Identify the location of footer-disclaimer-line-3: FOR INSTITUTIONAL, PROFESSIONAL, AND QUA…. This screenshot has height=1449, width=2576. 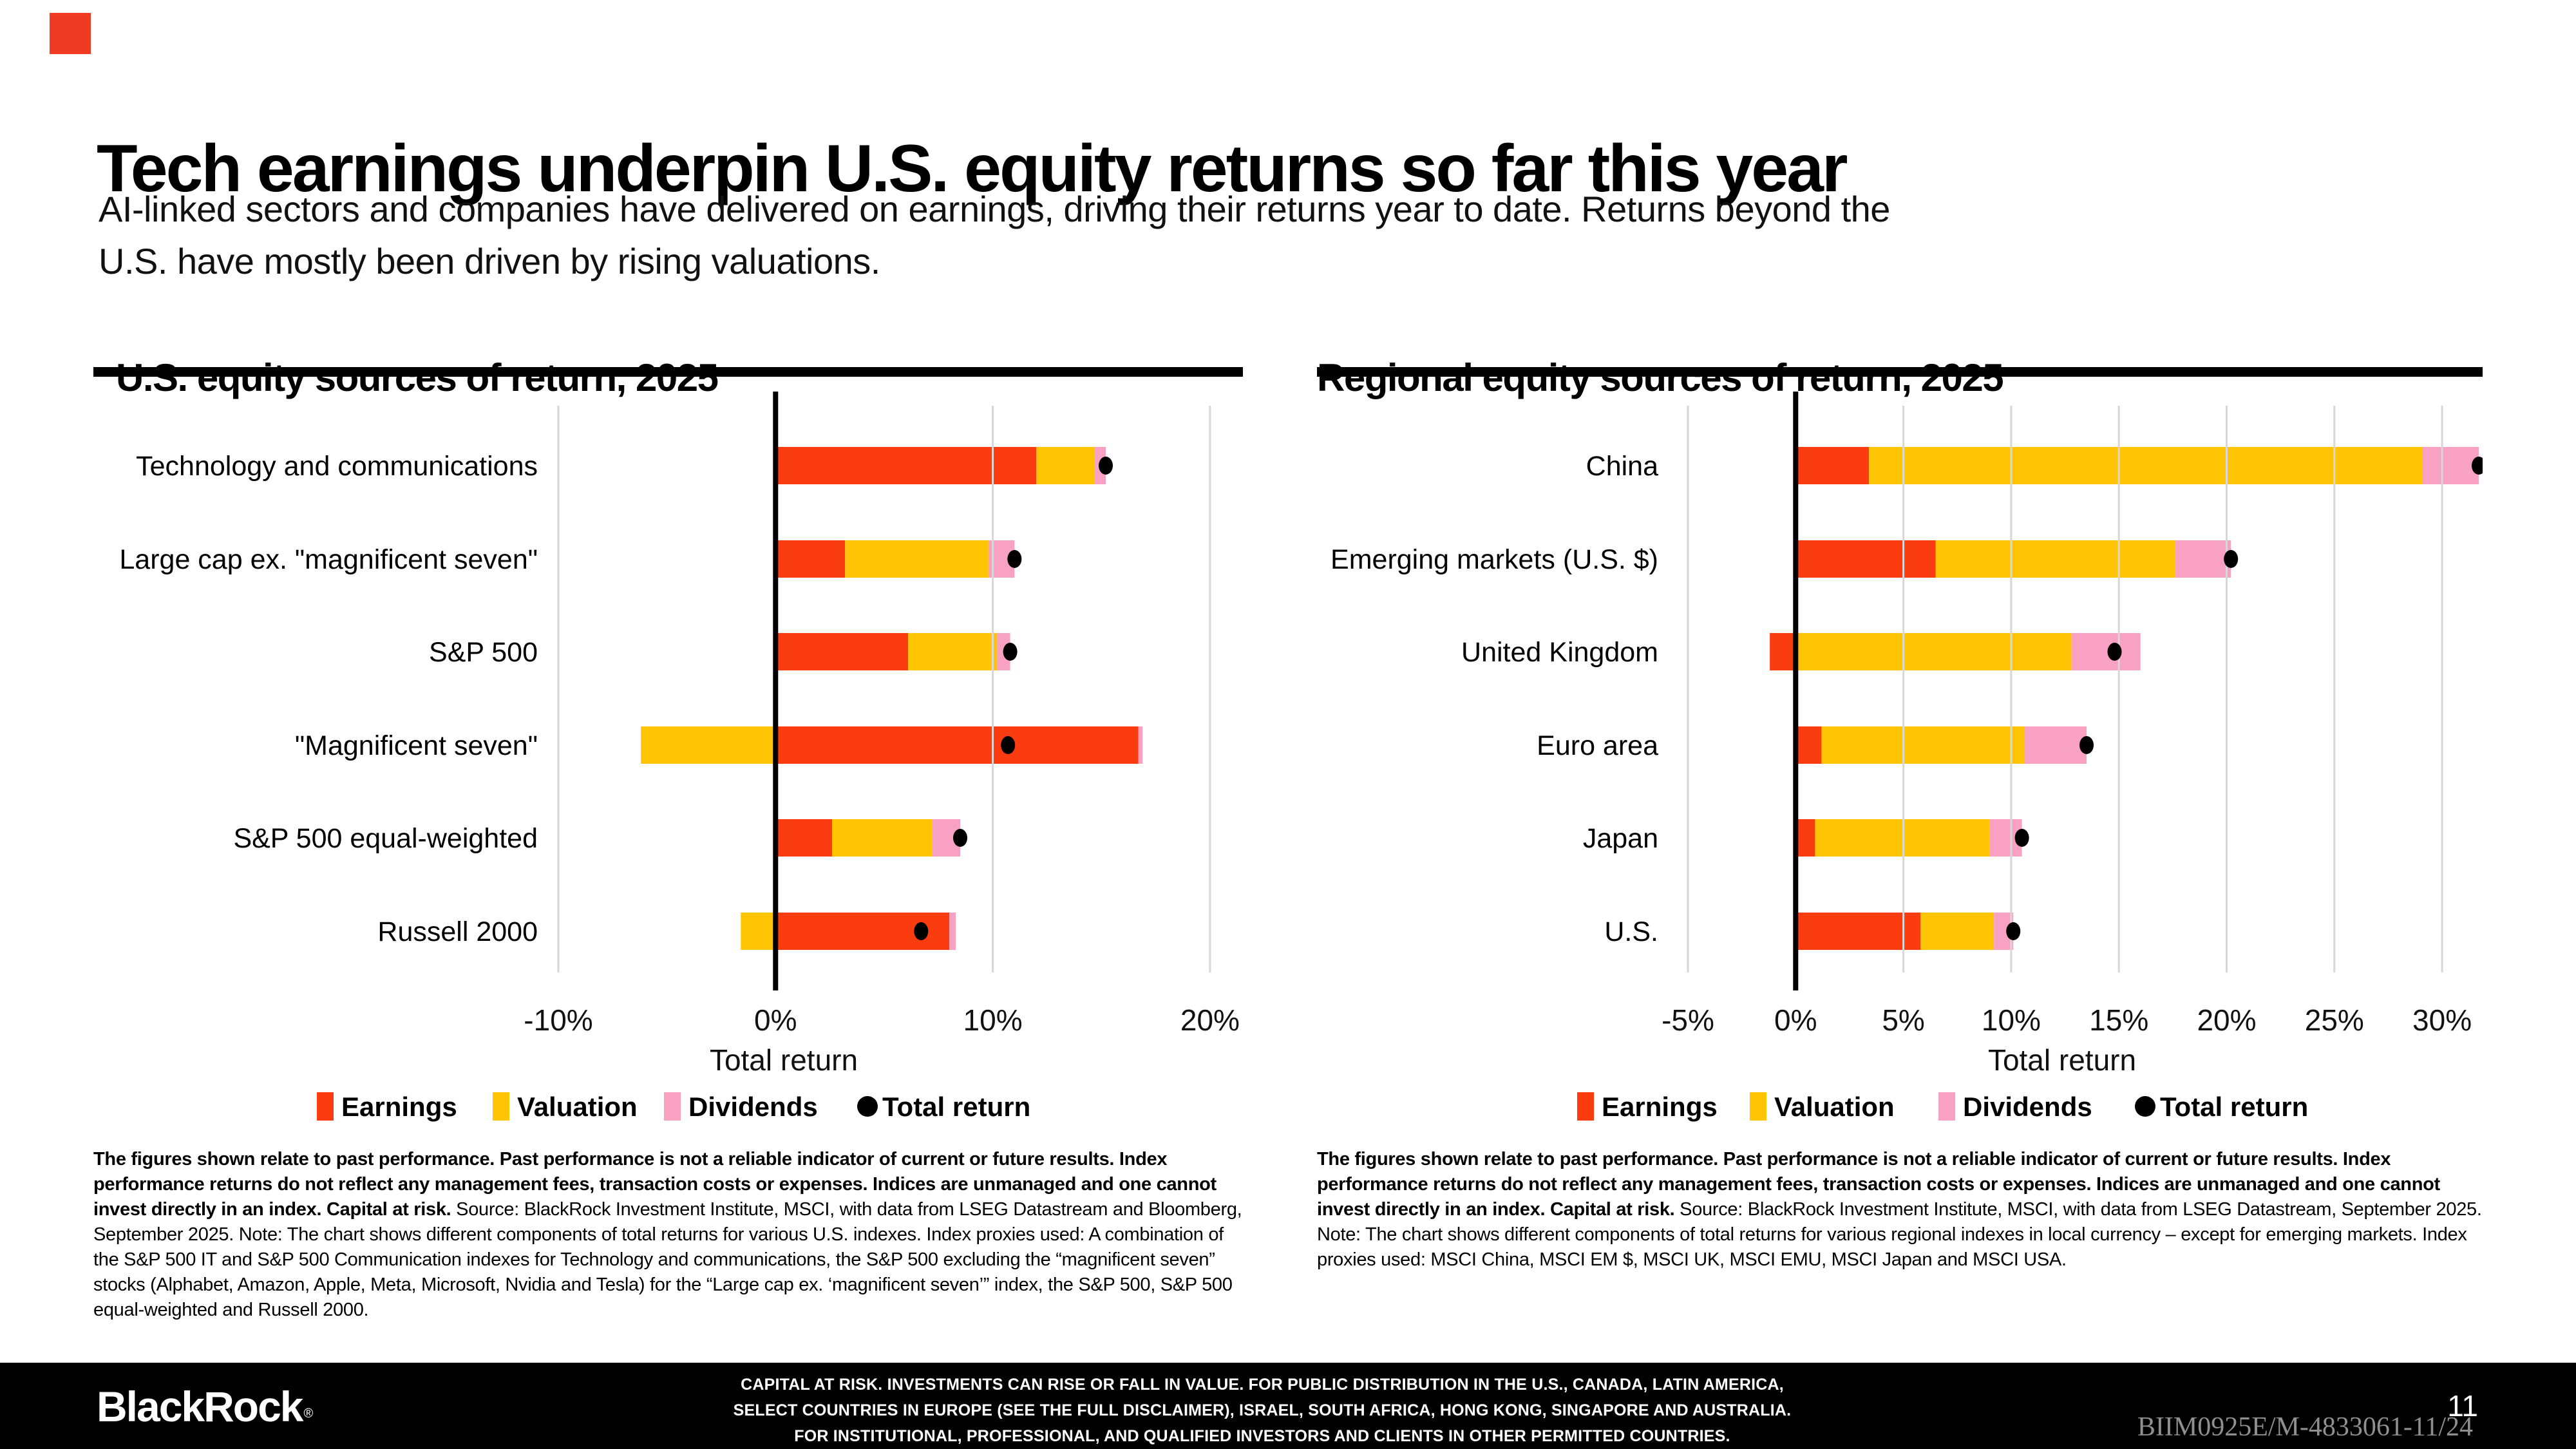
(1262, 1436).